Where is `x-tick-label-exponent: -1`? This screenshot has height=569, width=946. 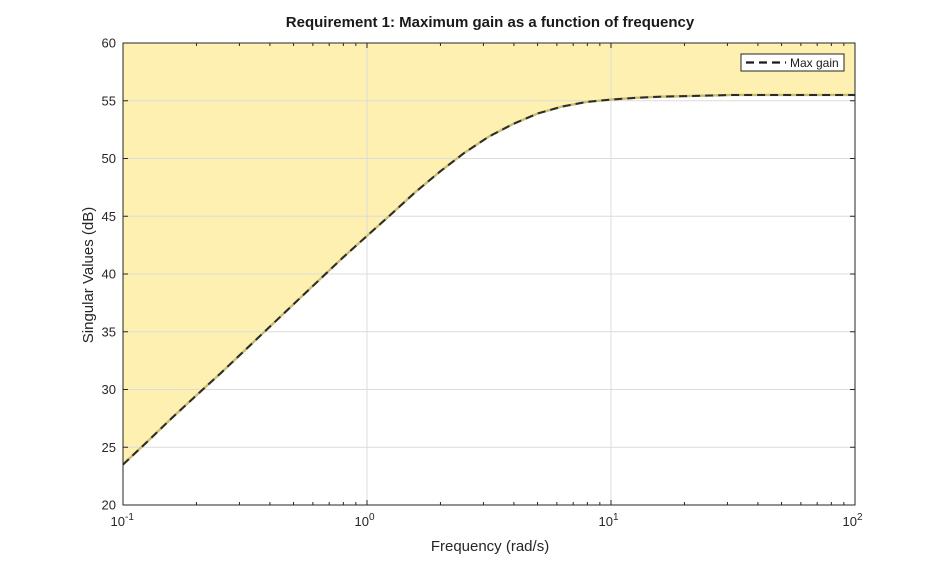 x-tick-label-exponent: -1 is located at coordinates (129, 517).